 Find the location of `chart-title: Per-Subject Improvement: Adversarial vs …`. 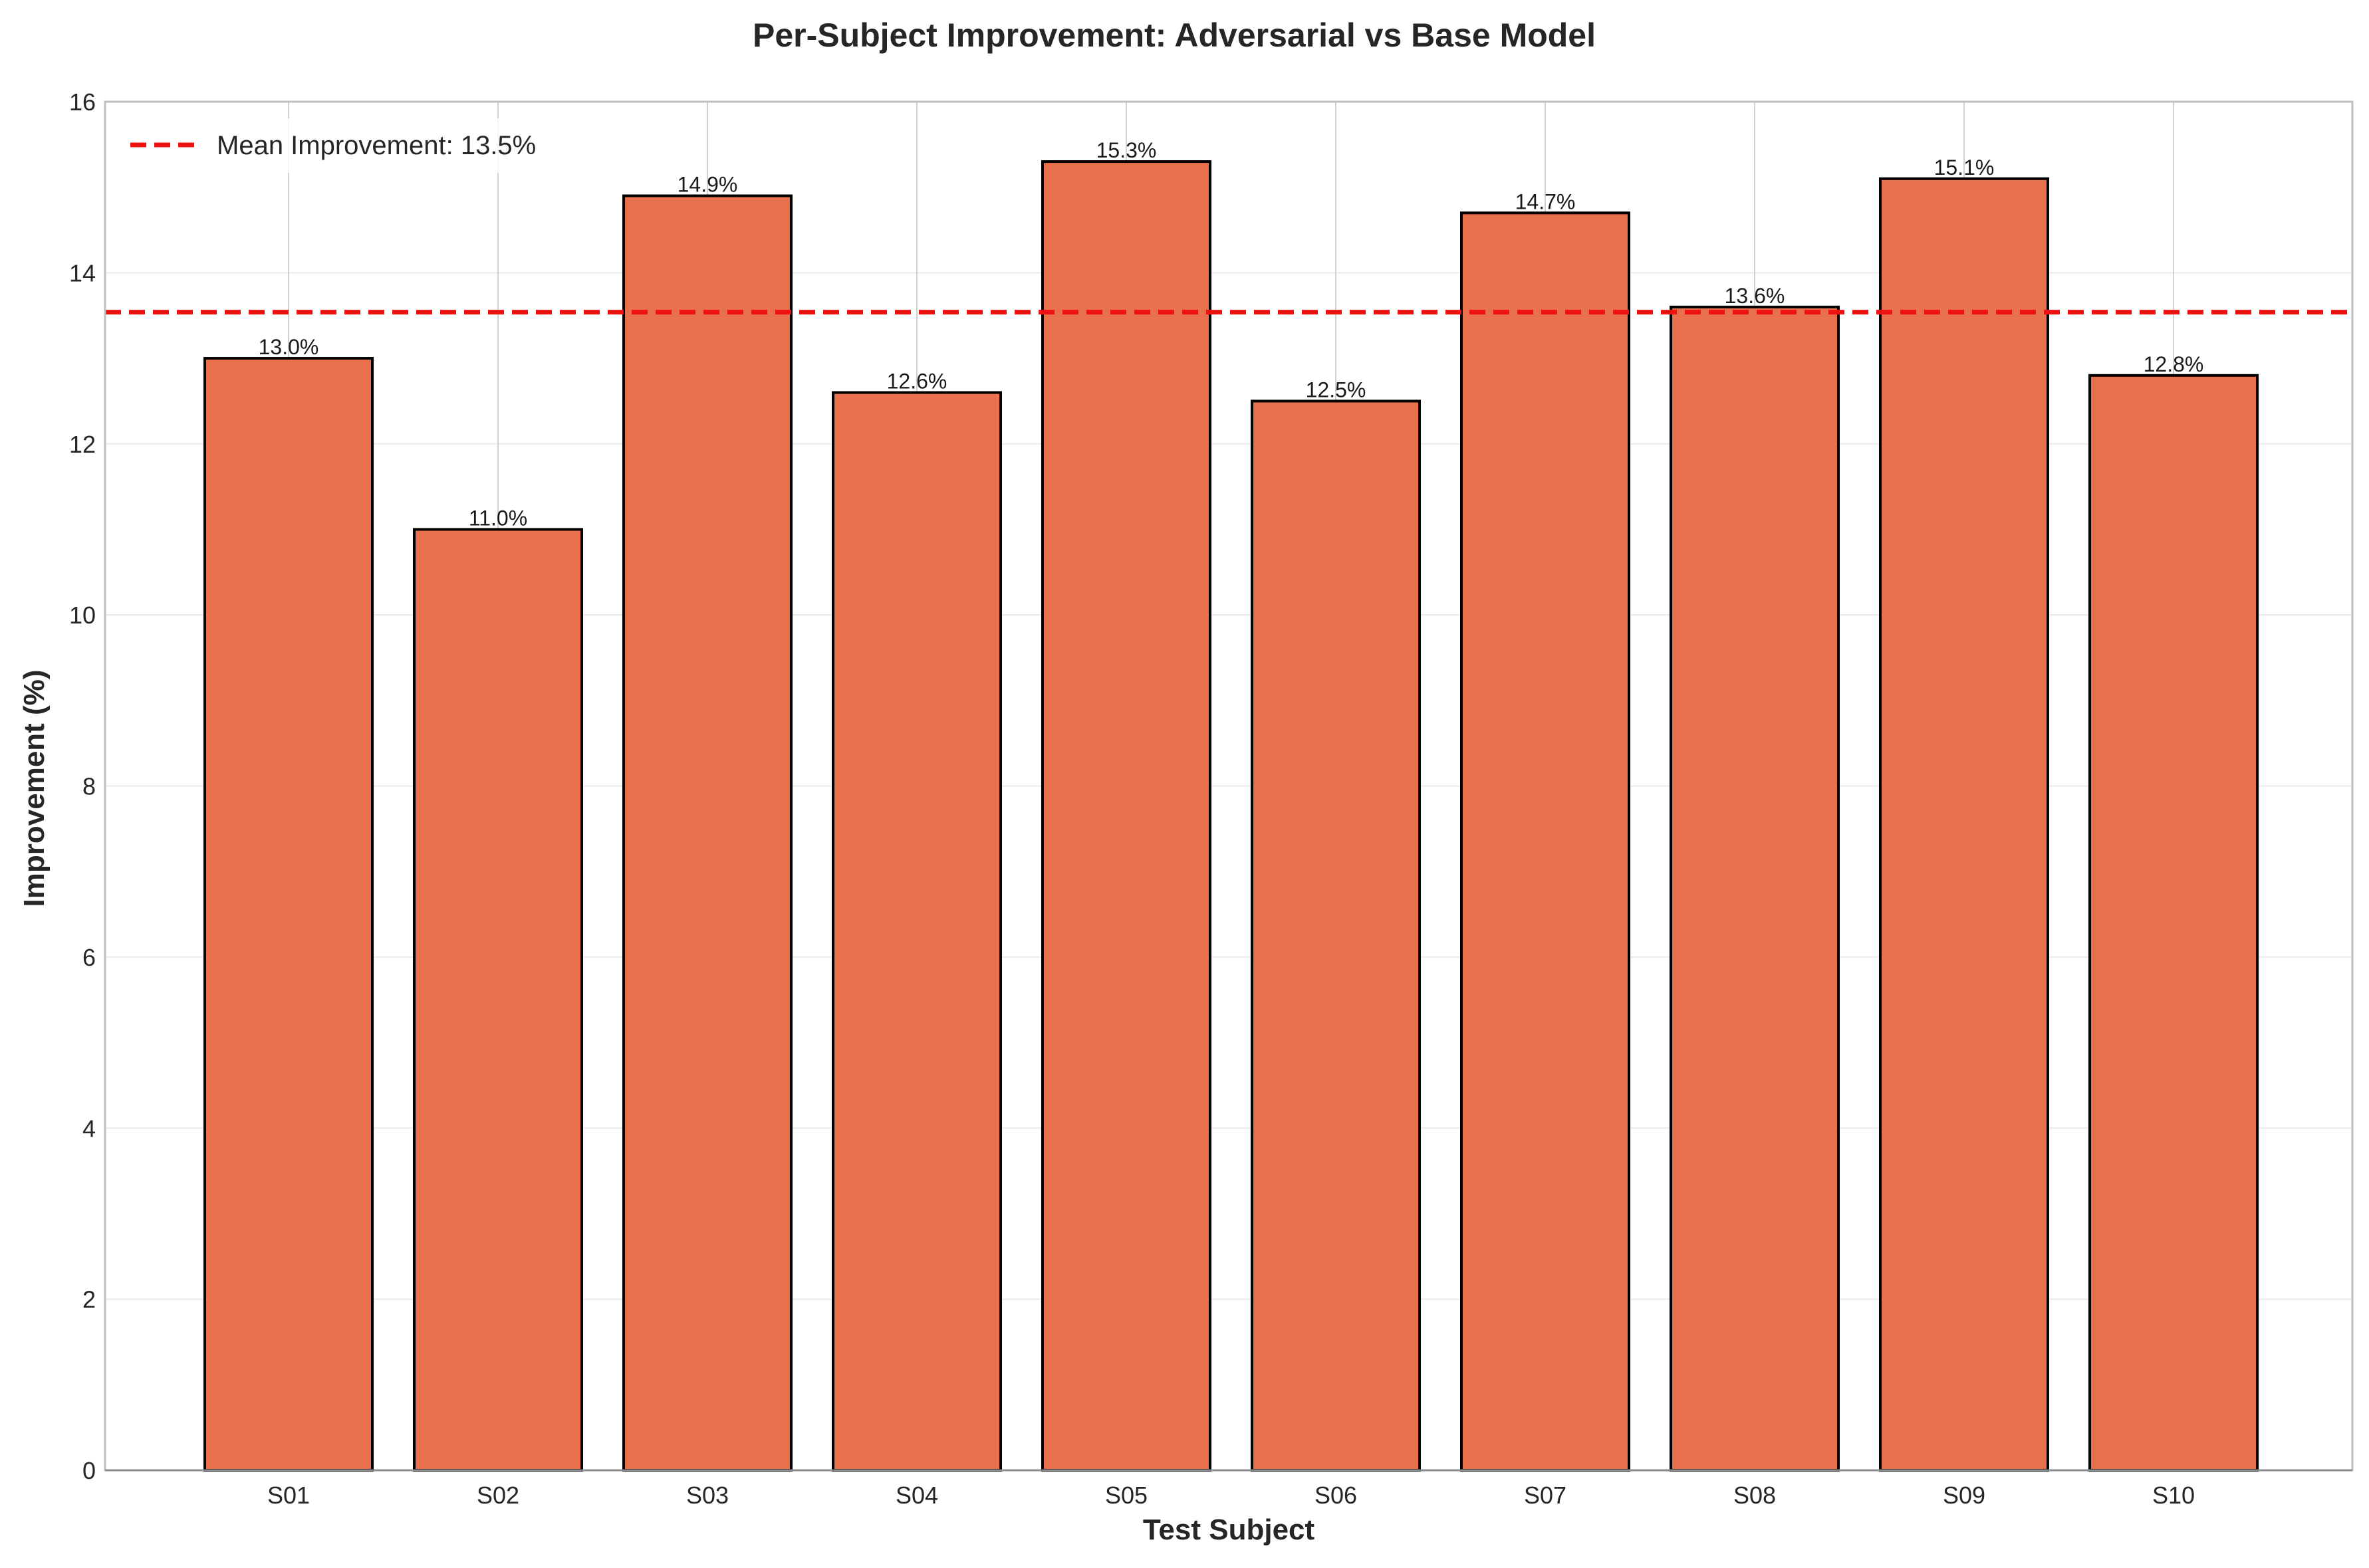

chart-title: Per-Subject Improvement: Adversarial vs … is located at coordinates (1174, 35).